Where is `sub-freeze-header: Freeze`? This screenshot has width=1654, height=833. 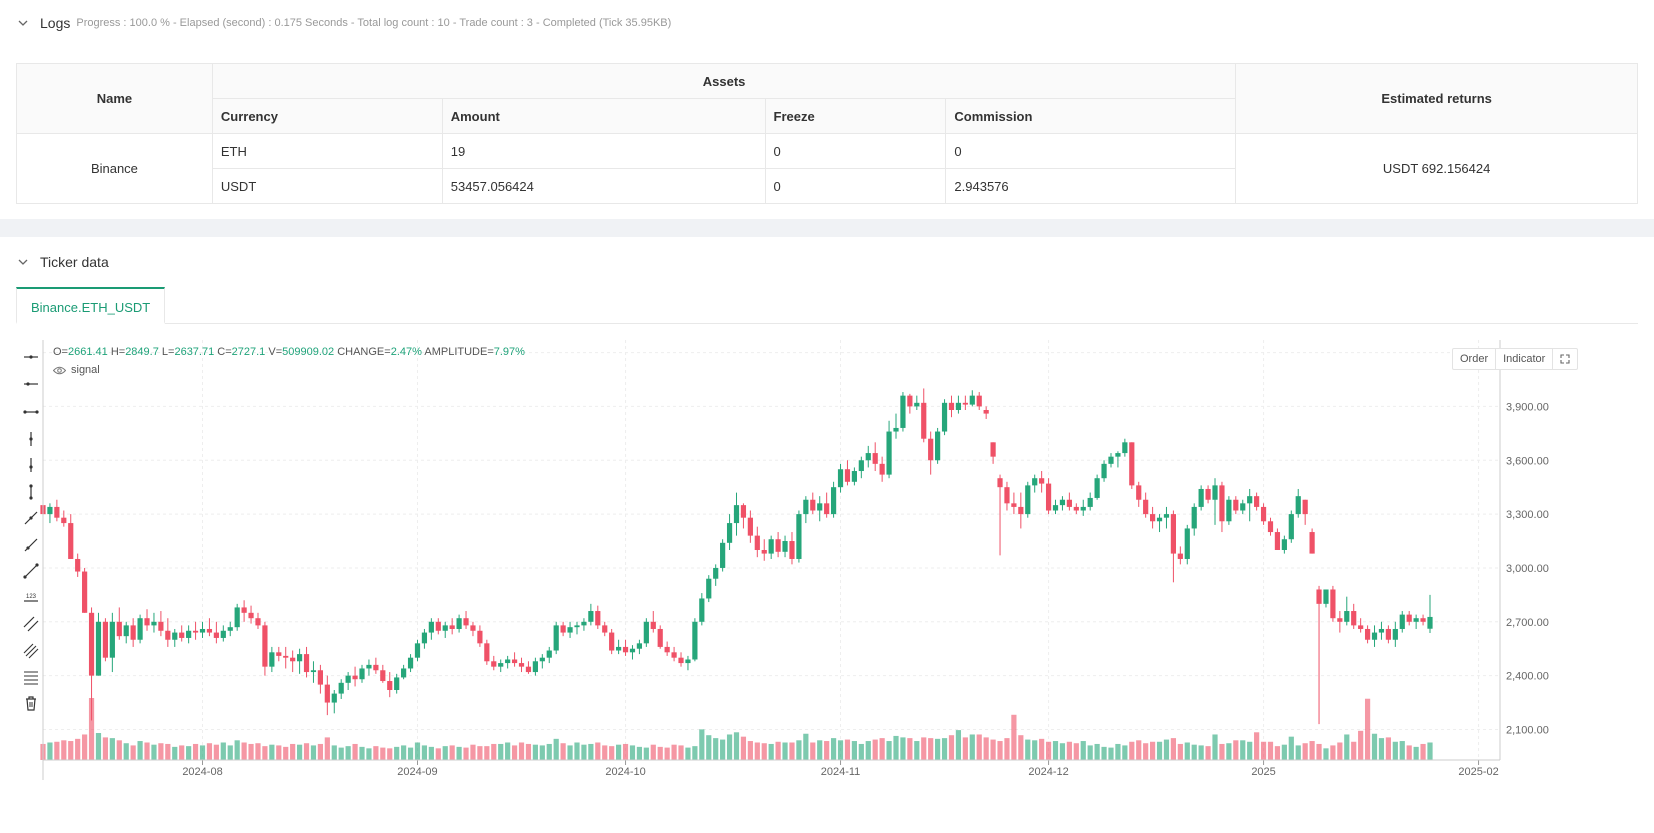
sub-freeze-header: Freeze is located at coordinates (855, 116).